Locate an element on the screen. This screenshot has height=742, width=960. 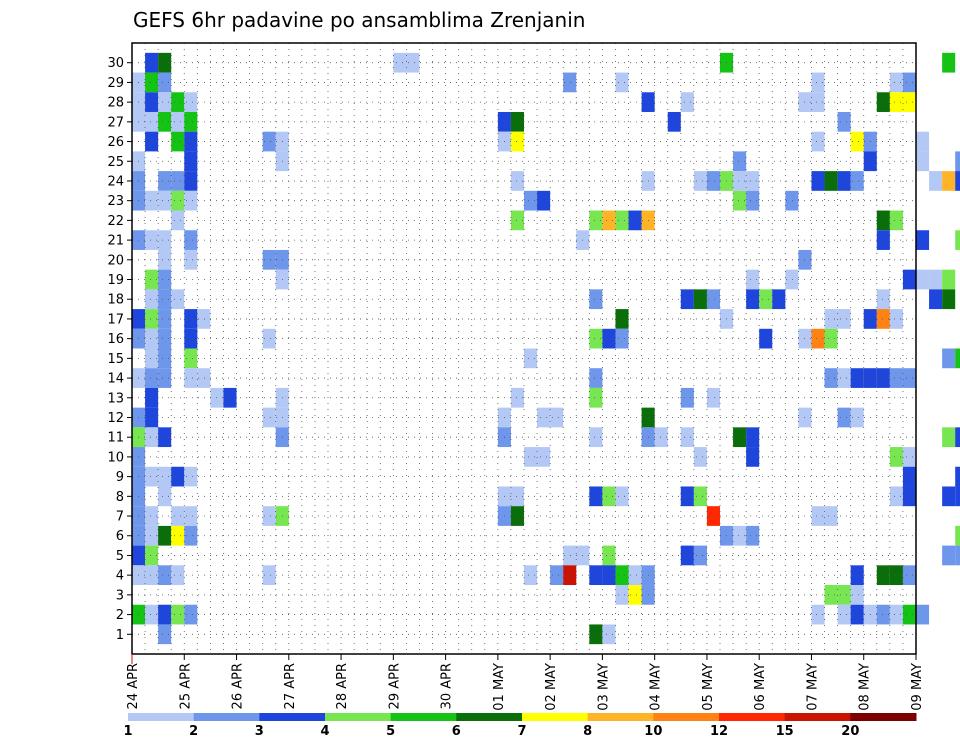
colorbar-label: 2 is located at coordinates (193, 731).